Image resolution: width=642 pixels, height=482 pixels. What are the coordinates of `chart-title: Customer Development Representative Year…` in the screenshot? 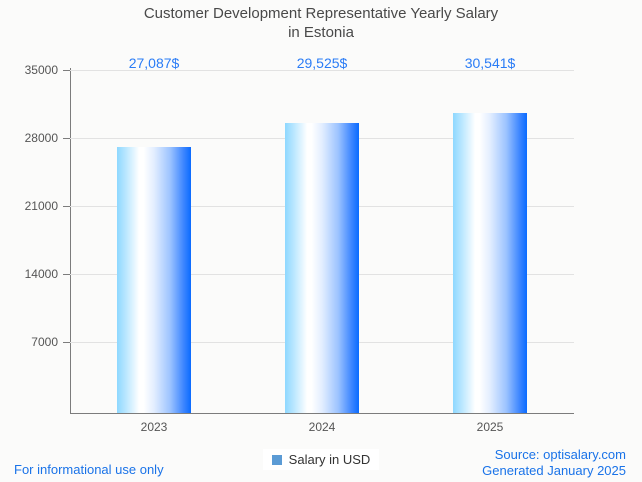 It's located at (321, 23).